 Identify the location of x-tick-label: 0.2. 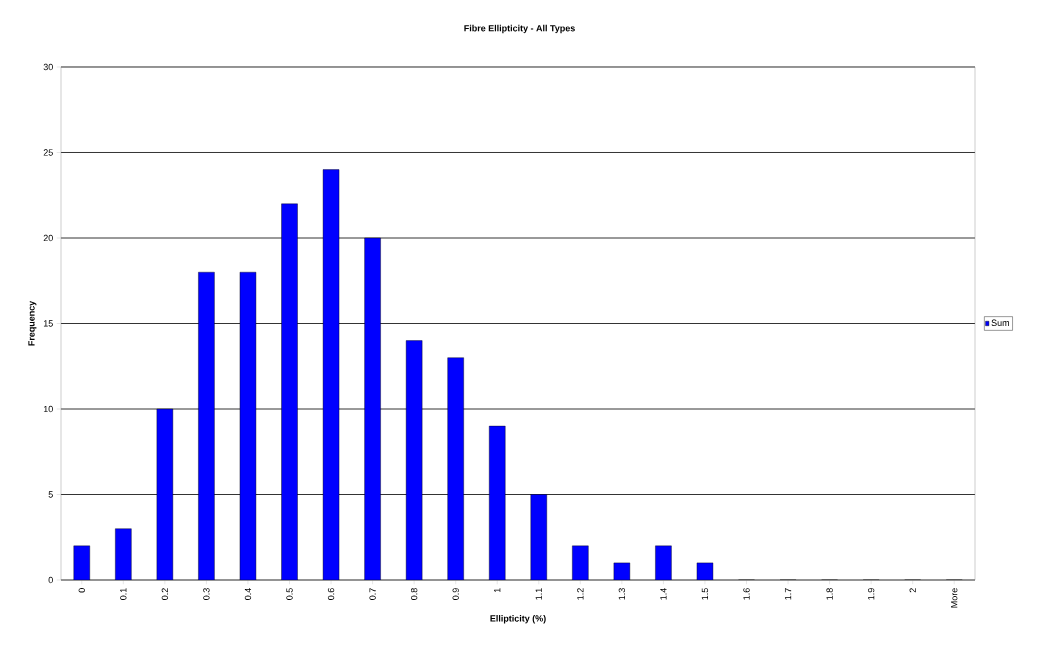
(165, 594).